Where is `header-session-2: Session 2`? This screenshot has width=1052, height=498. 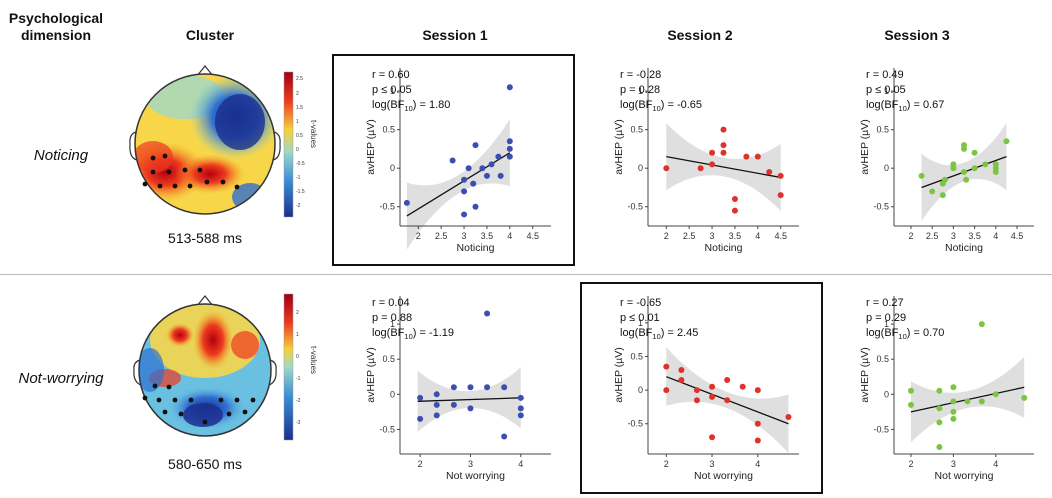
header-session-2: Session 2 is located at coordinates (700, 35).